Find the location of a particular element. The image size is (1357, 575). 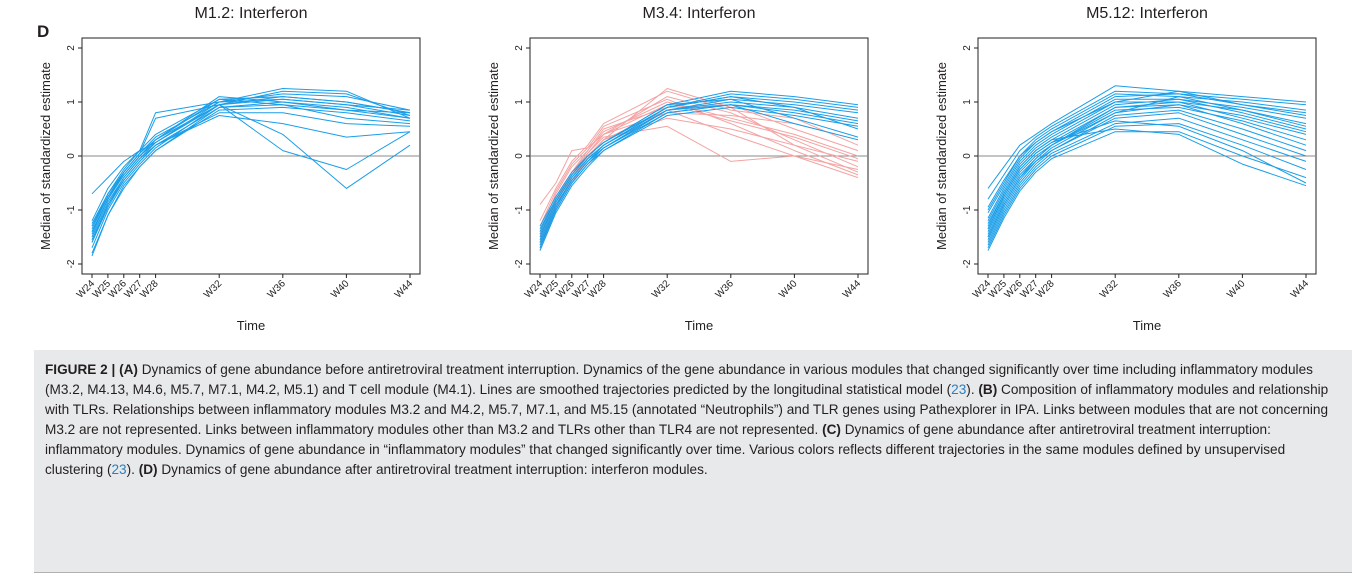

caption-figure-label: FIGURE 2 | is located at coordinates (82, 369).